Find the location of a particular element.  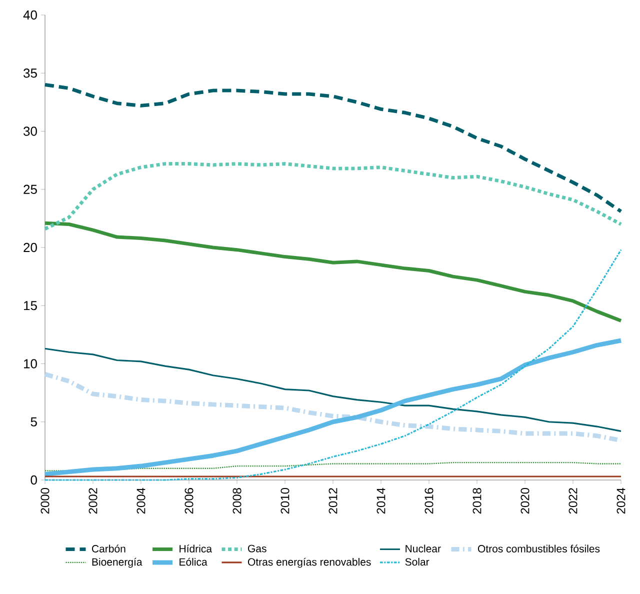

y-tick-label: 25 is located at coordinates (30, 189).